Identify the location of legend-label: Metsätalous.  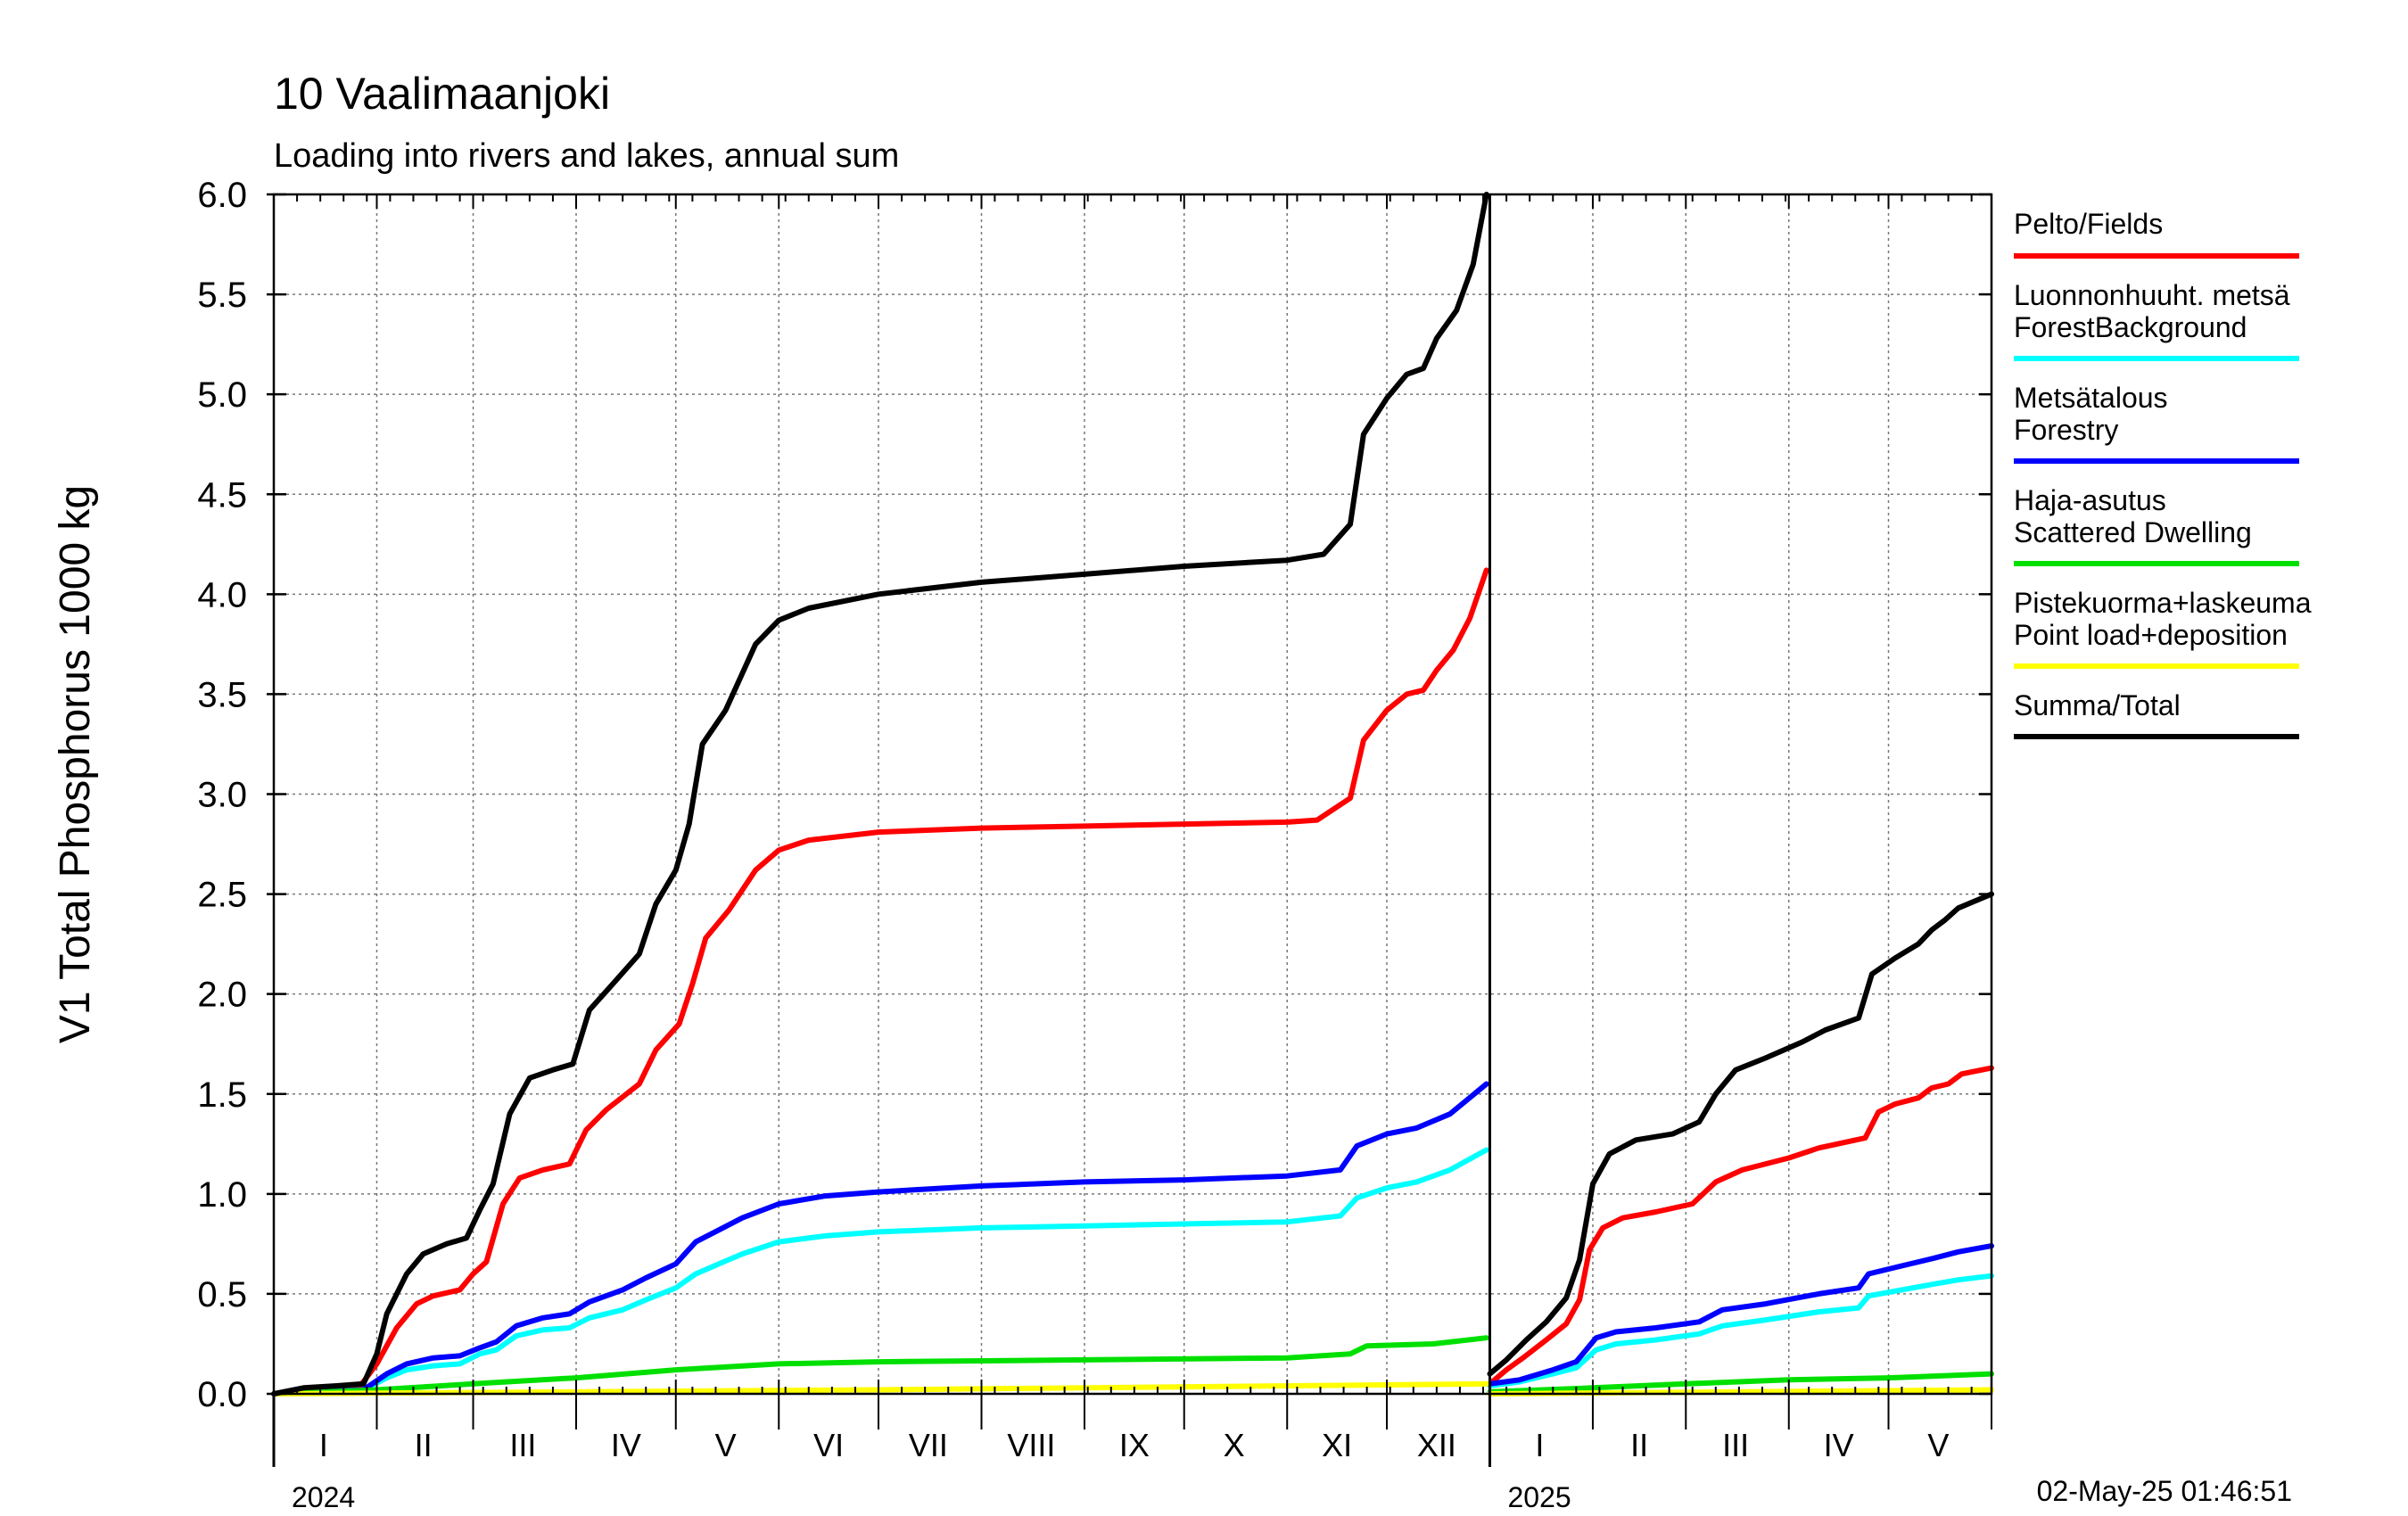
(2091, 398).